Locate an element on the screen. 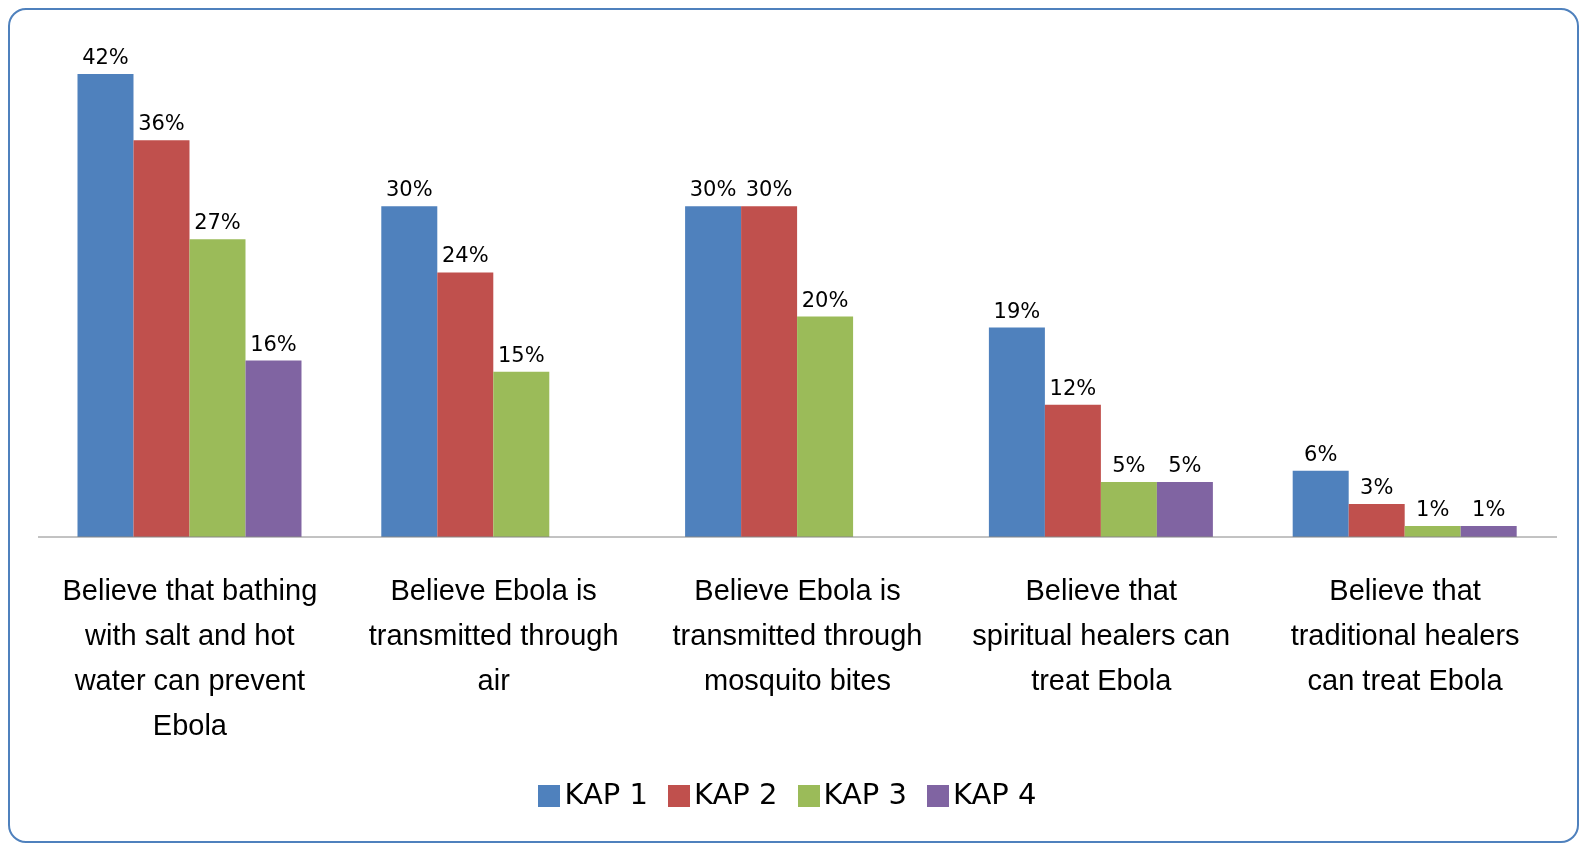 Image resolution: width=1587 pixels, height=853 pixels. legend-label: KAP 3 is located at coordinates (865, 794).